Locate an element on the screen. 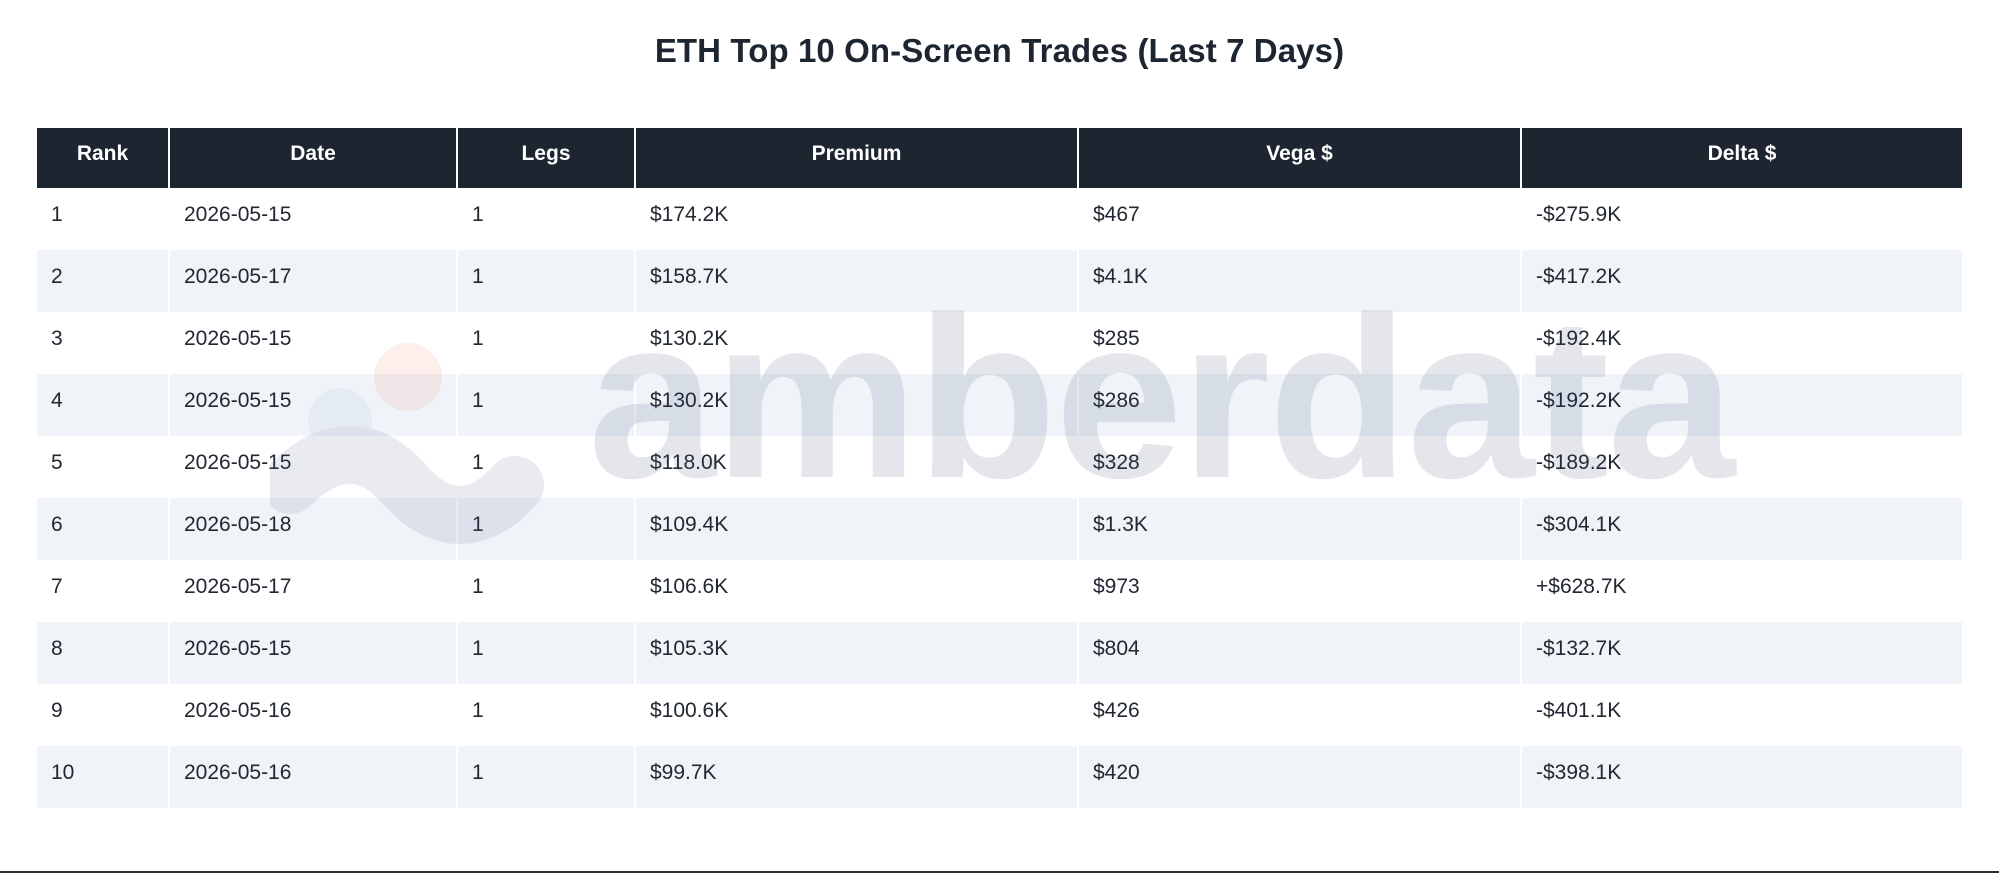  cell-vega: $1.3K is located at coordinates (1300, 529).